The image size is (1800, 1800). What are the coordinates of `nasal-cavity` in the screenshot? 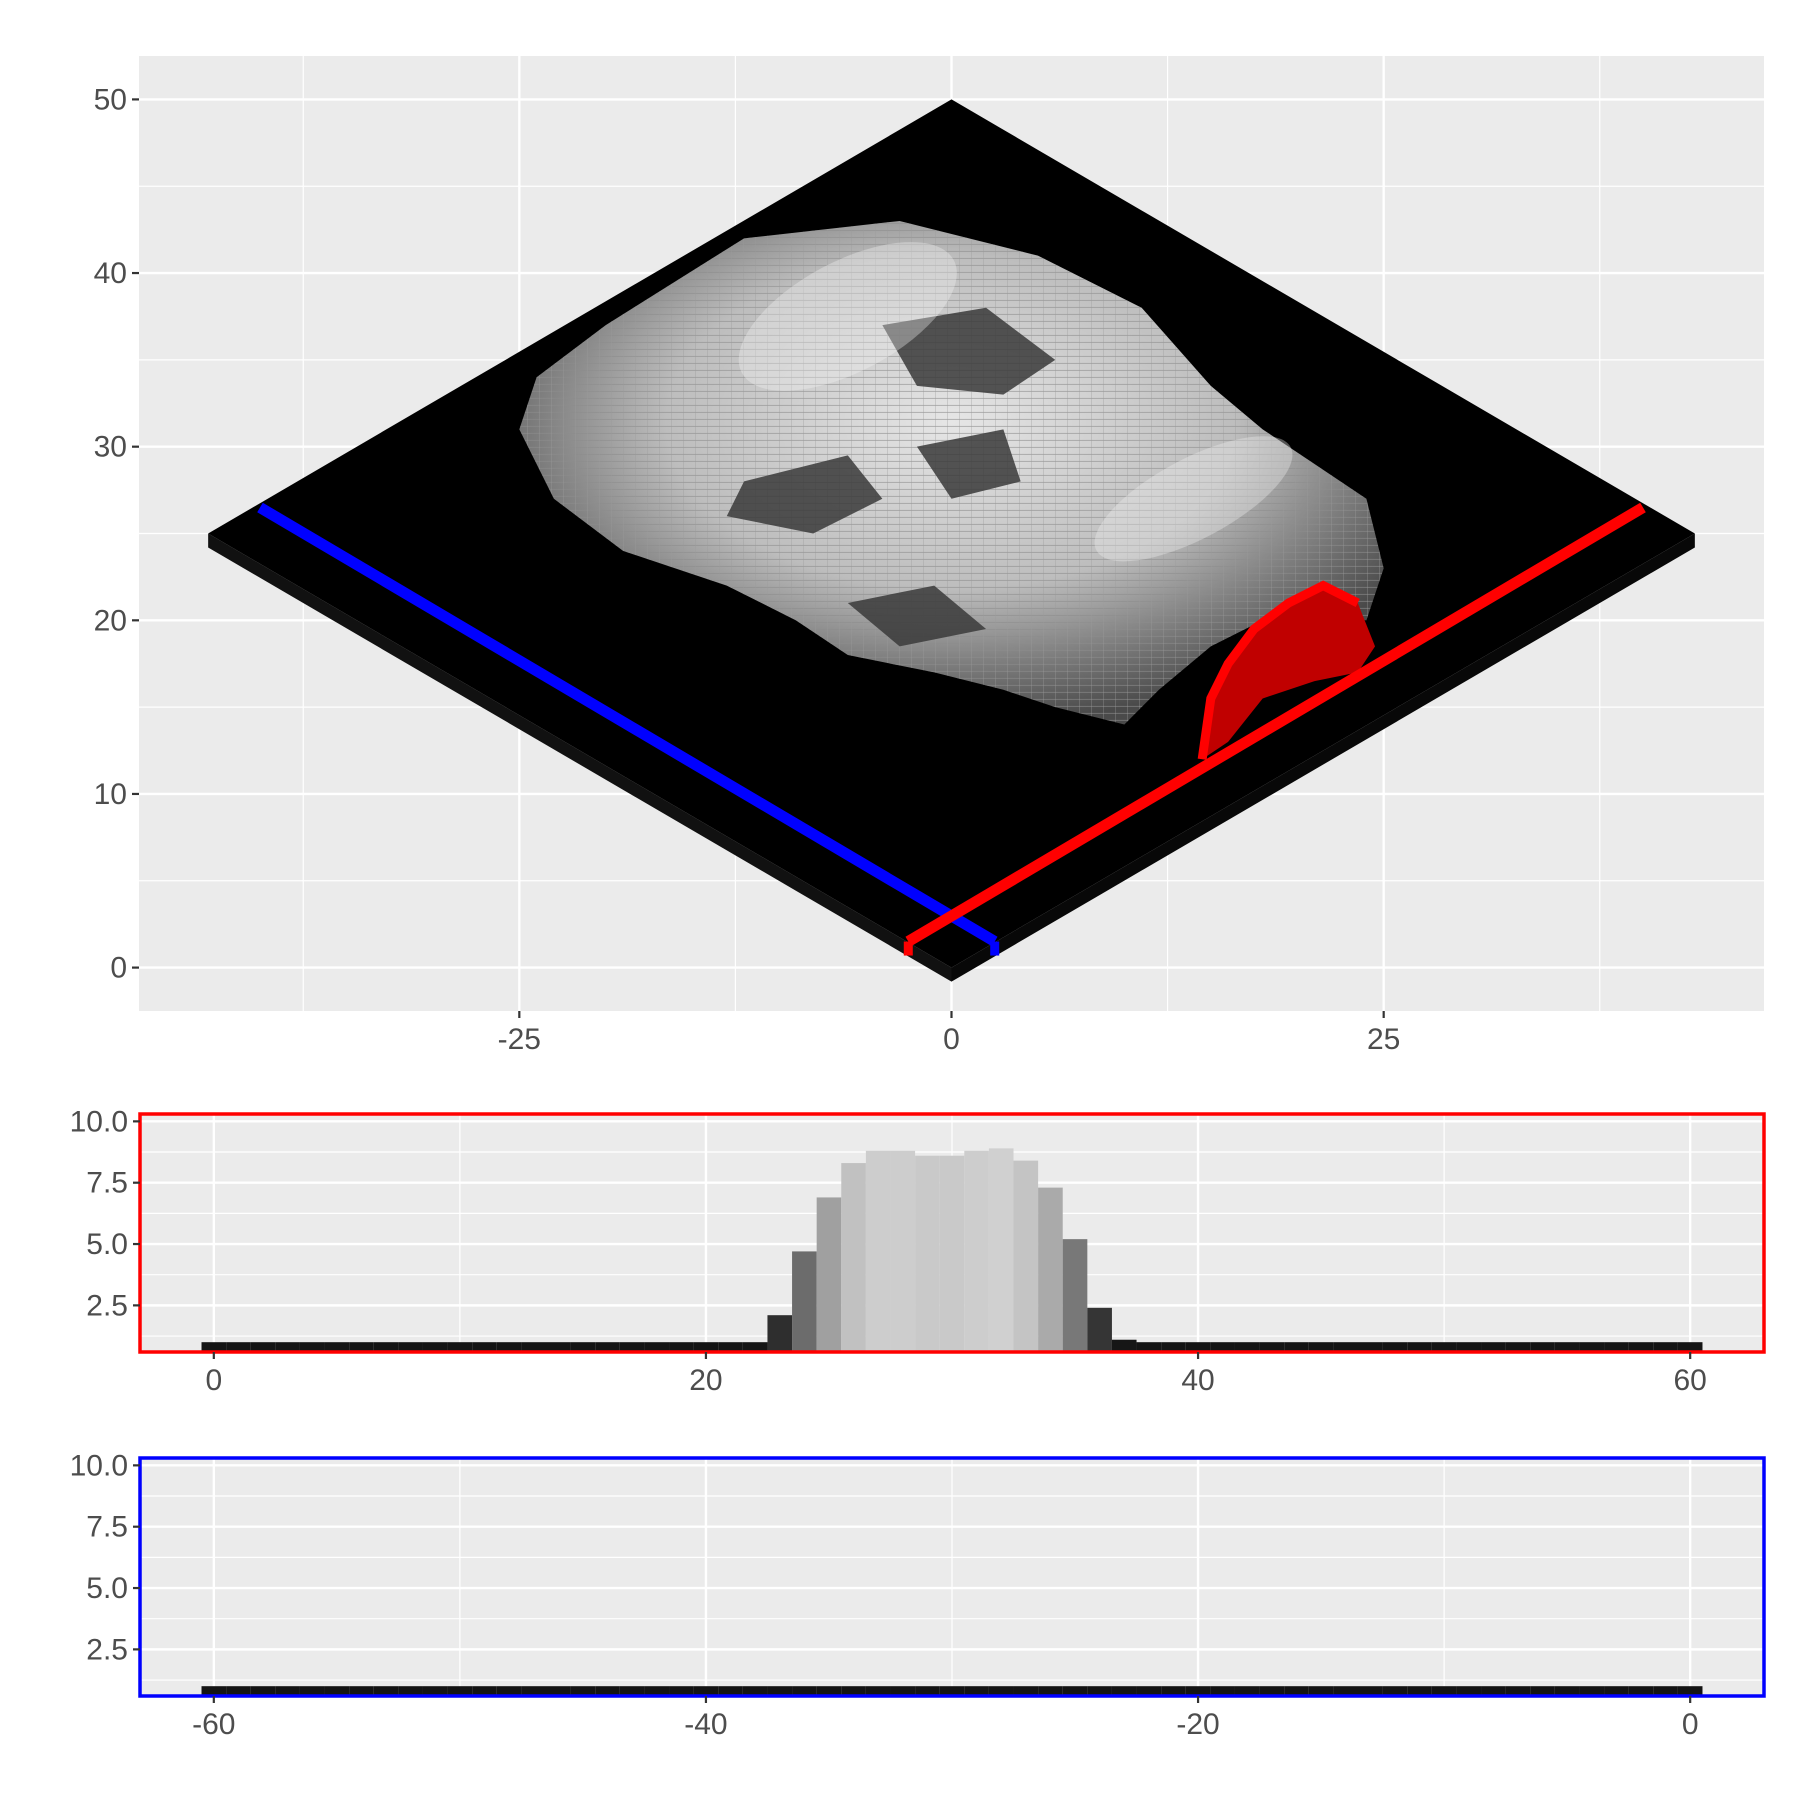 It's located at (968, 464).